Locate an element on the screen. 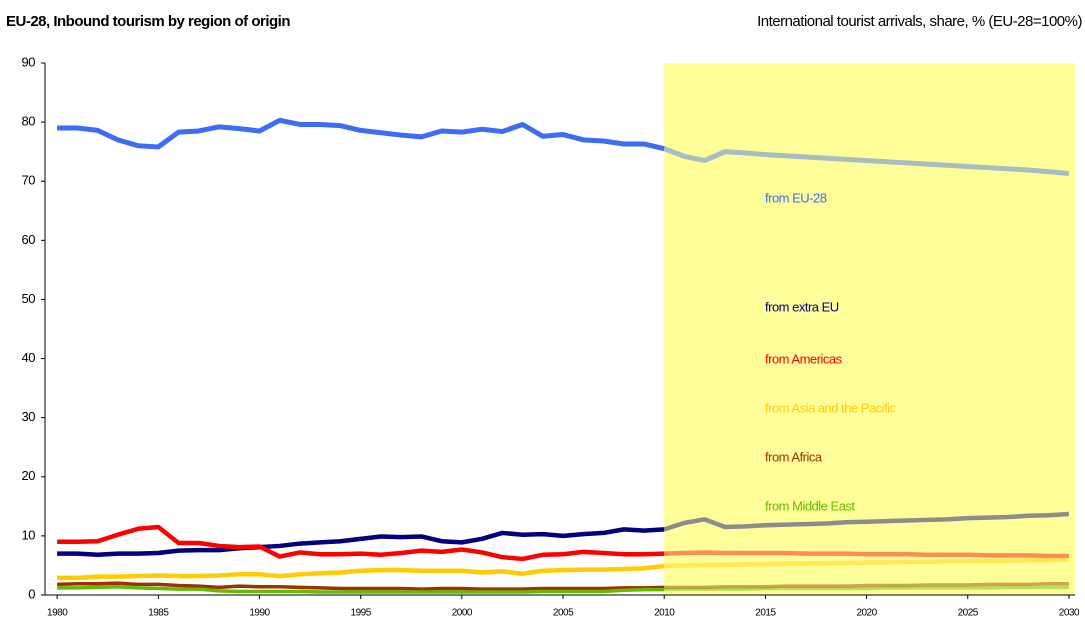 Image resolution: width=1085 pixels, height=622 pixels. y-tick-label: 10 is located at coordinates (29, 534).